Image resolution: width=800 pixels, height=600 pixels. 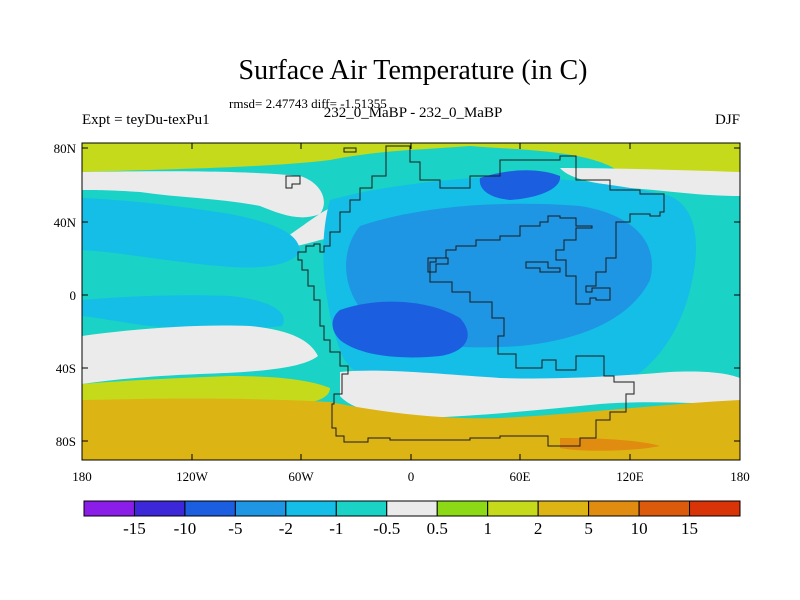 I want to click on colorbar-label: 15, so click(x=689, y=528).